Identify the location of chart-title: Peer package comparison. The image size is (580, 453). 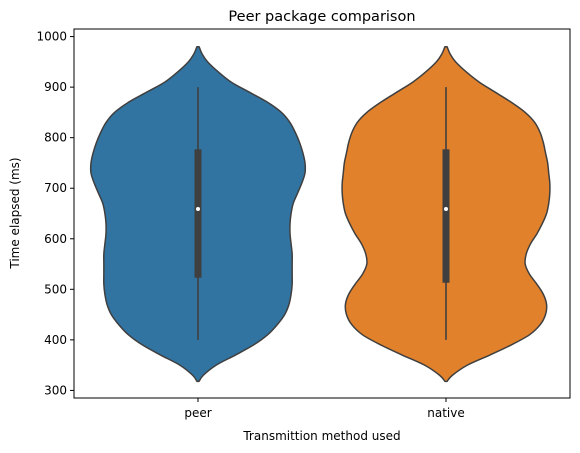
(321, 17).